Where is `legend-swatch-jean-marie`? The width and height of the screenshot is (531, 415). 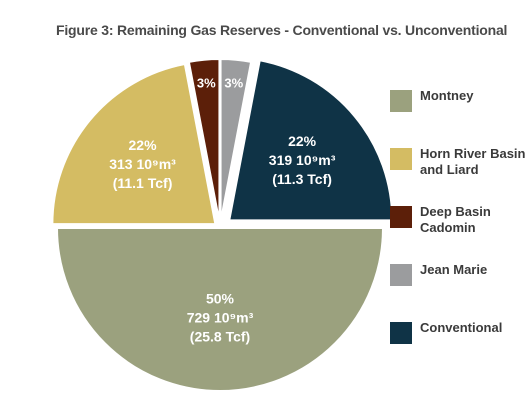
legend-swatch-jean-marie is located at coordinates (401, 275).